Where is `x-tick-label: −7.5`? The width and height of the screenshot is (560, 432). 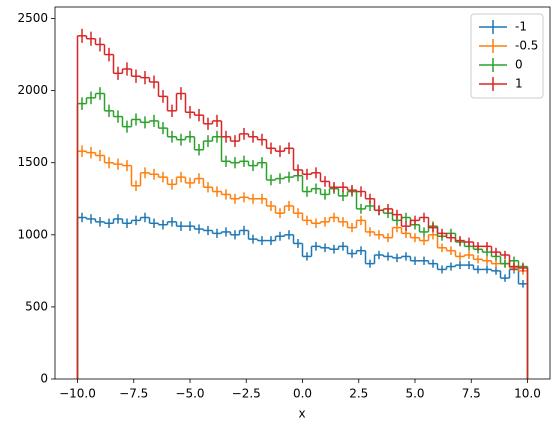
x-tick-label: −7.5 is located at coordinates (133, 394).